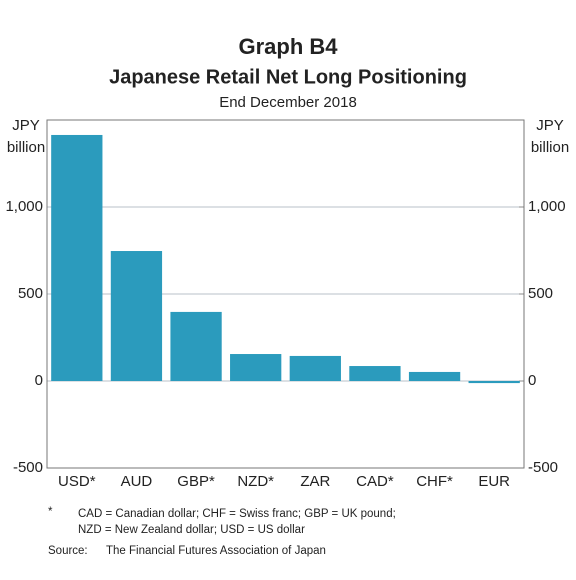 The height and width of the screenshot is (580, 576). I want to click on x-tick-label: USD*, so click(77, 481).